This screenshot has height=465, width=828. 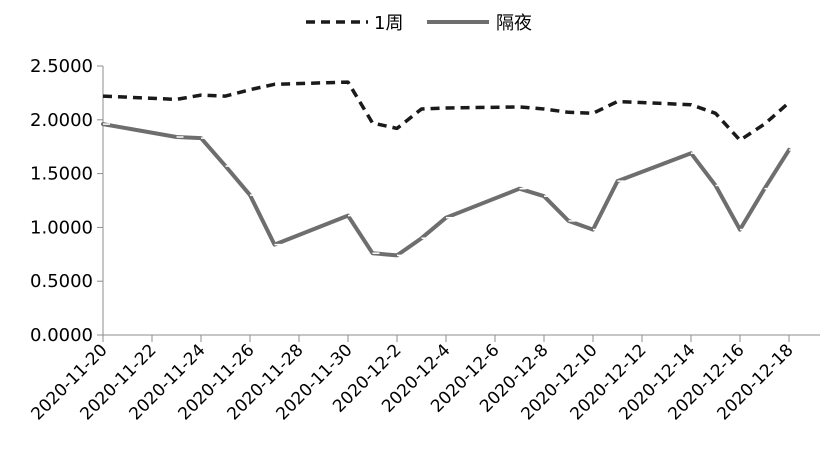 I want to click on y-tick-label: 2.0000, so click(x=61, y=120).